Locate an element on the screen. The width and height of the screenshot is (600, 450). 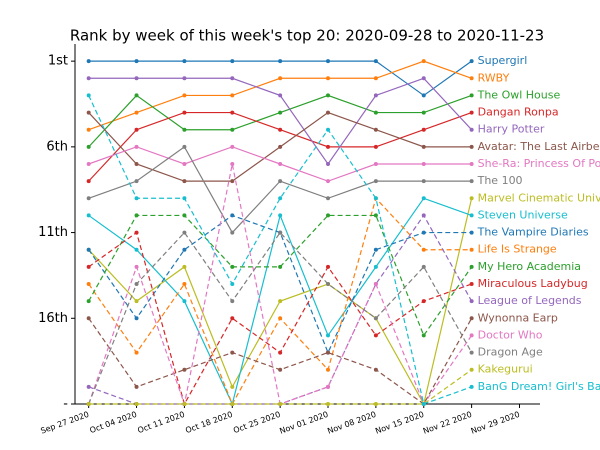
legend-label: Harry Potter is located at coordinates (511, 129).